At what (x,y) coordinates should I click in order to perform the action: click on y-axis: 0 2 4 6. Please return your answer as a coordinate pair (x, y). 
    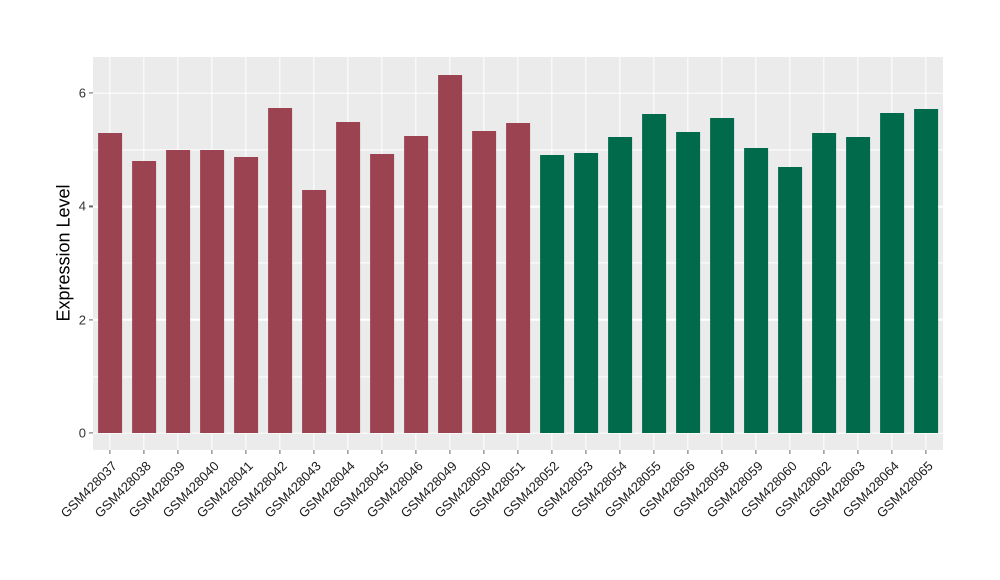
    Looking at the image, I should click on (46, 253).